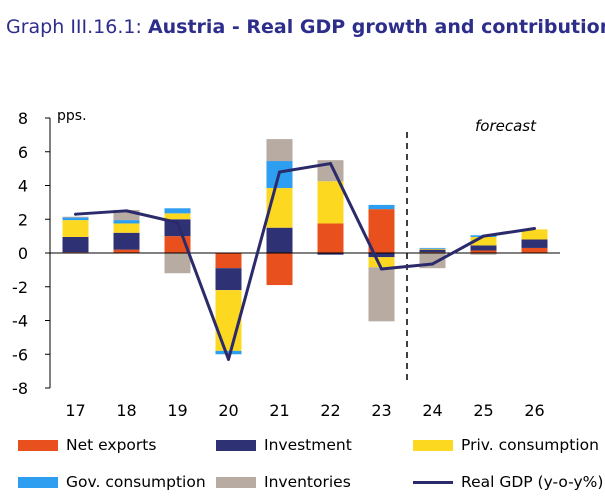  I want to click on x-tick-label-23: 23, so click(381, 410).